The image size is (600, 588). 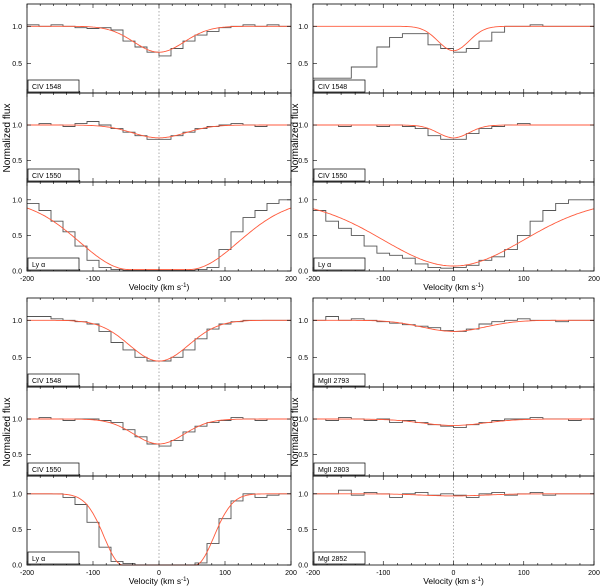 I want to click on panel-6: 1.0 0.5 0.0 Ly α -200 -100 0 100 200, so click(x=449, y=232).